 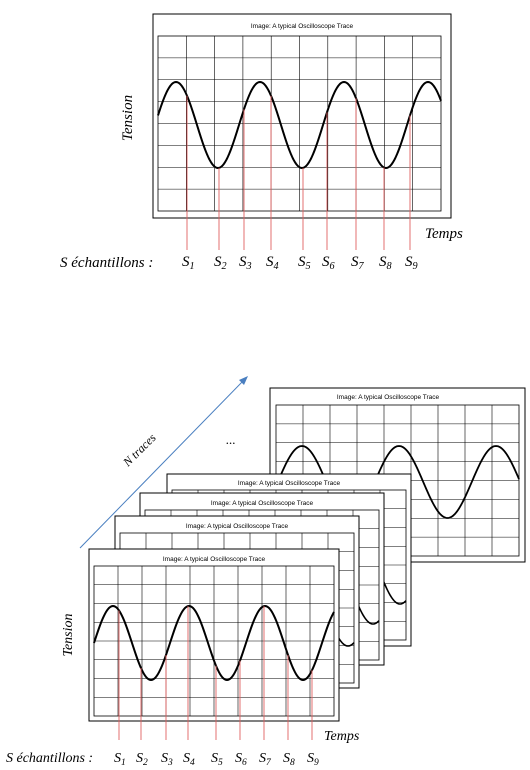 I want to click on bottom-samples-label: S échantillons :, so click(x=49, y=758).